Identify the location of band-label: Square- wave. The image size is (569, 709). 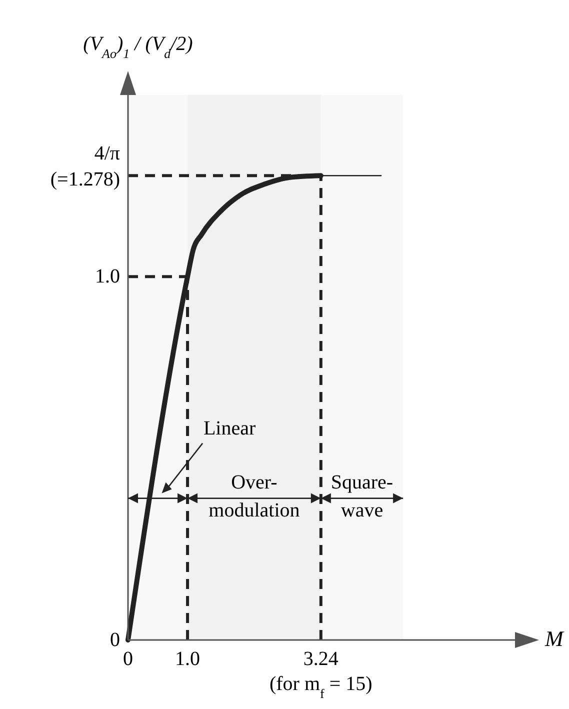
(362, 496).